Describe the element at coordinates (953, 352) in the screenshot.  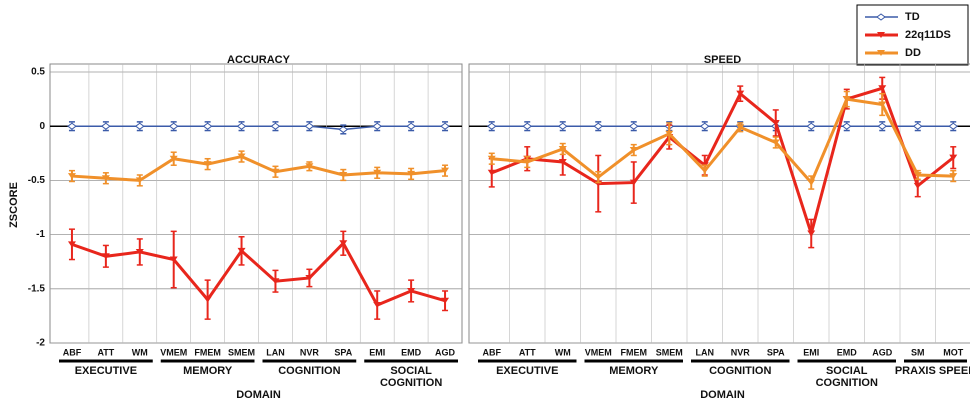
I see `x-tick-label: MOT` at that location.